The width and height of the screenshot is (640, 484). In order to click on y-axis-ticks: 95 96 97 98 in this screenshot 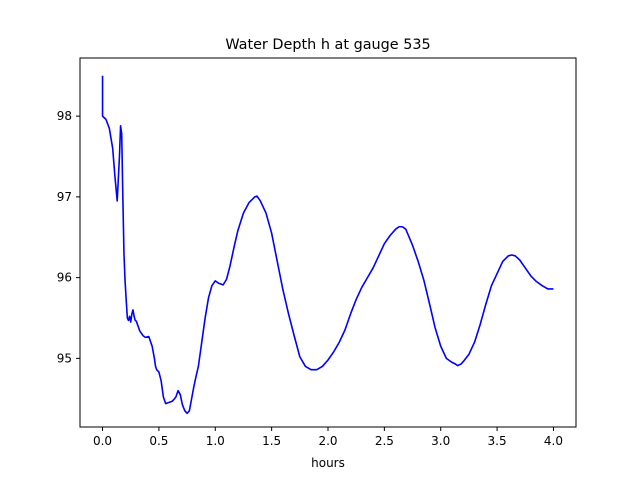, I will do `click(68, 237)`.